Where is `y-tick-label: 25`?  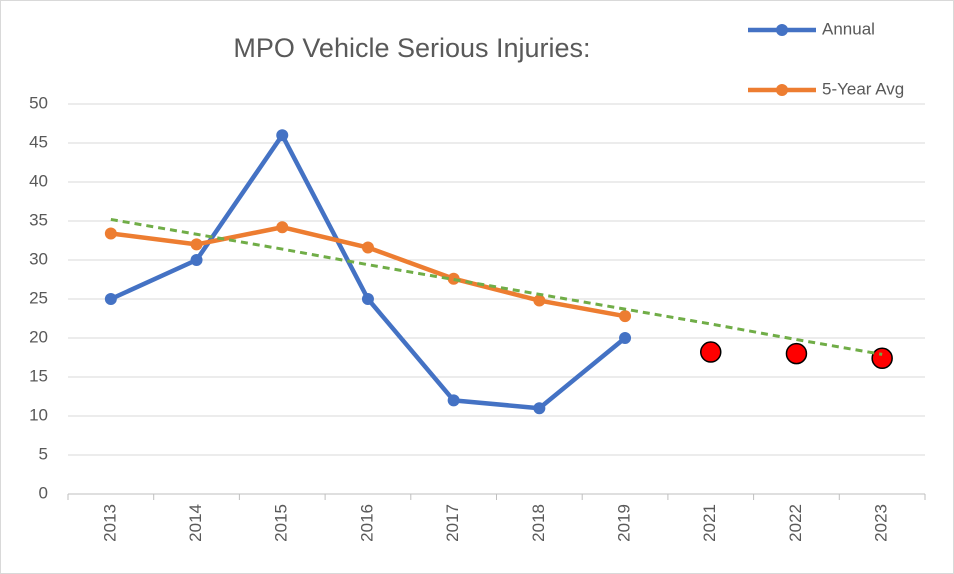 y-tick-label: 25 is located at coordinates (38, 297).